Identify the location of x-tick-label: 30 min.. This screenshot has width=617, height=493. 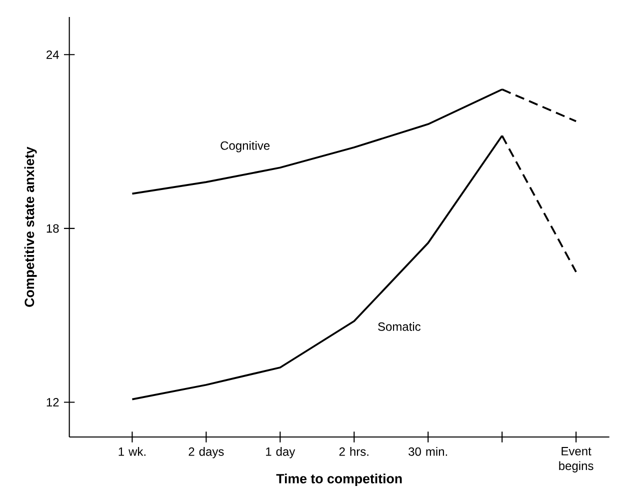
(428, 451).